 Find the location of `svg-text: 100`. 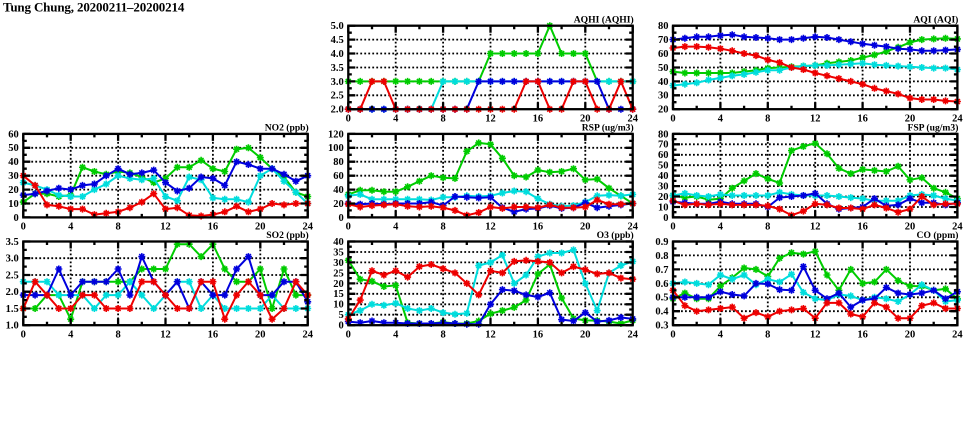

svg-text: 100 is located at coordinates (336, 148).